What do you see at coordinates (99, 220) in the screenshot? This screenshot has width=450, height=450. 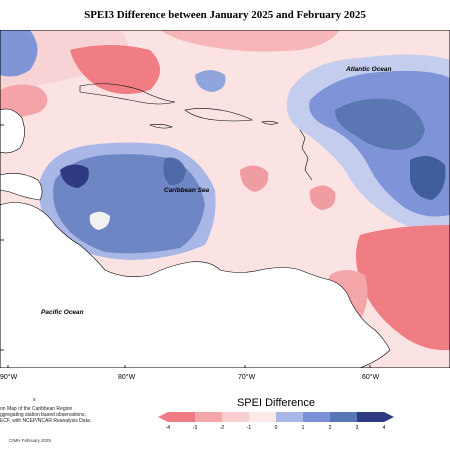 I see `anomaly-white-panama` at bounding box center [99, 220].